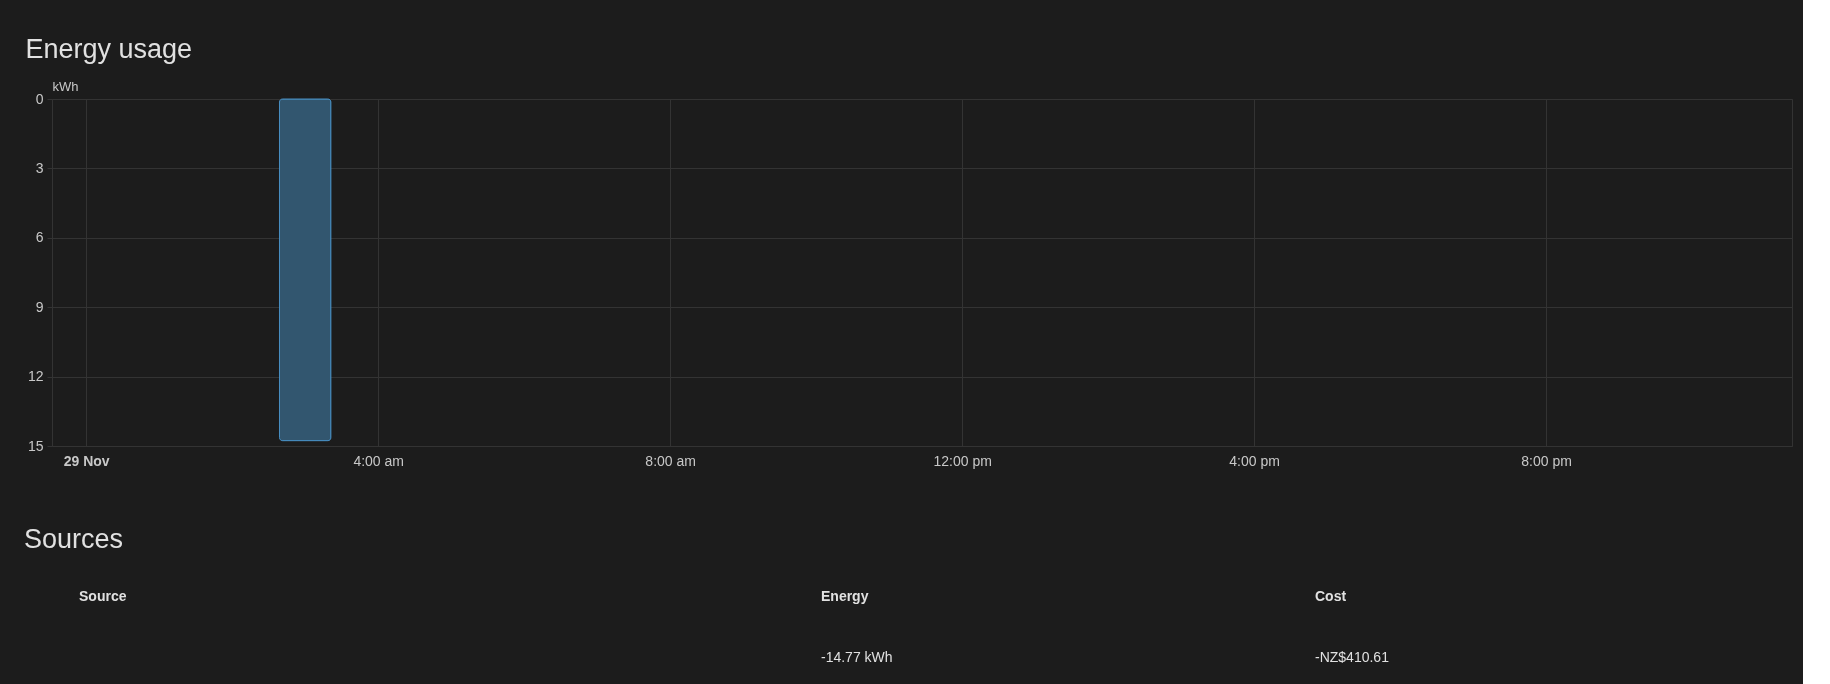 This screenshot has height=684, width=1830. Describe the element at coordinates (39, 237) in the screenshot. I see `y-tick-label: 6` at that location.